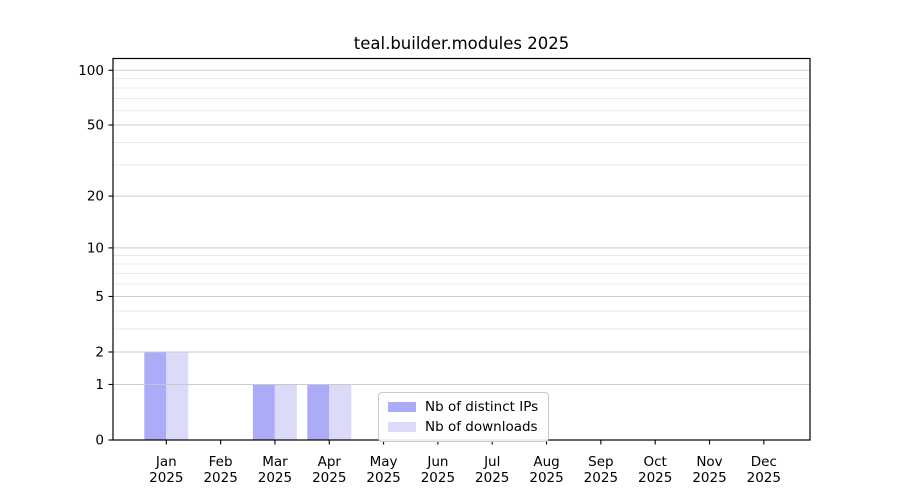  Describe the element at coordinates (384, 462) in the screenshot. I see `x-tick-label-month: May` at that location.